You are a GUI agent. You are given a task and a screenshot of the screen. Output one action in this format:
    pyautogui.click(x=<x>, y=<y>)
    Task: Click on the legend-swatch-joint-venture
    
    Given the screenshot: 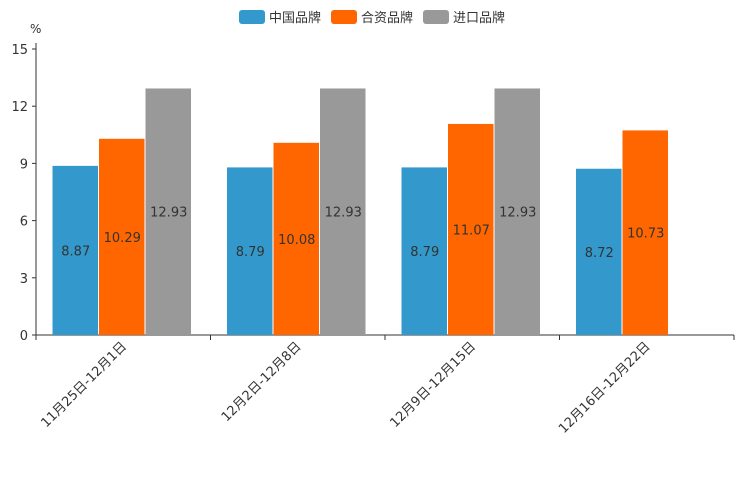 What is the action you would take?
    pyautogui.click(x=343, y=16)
    